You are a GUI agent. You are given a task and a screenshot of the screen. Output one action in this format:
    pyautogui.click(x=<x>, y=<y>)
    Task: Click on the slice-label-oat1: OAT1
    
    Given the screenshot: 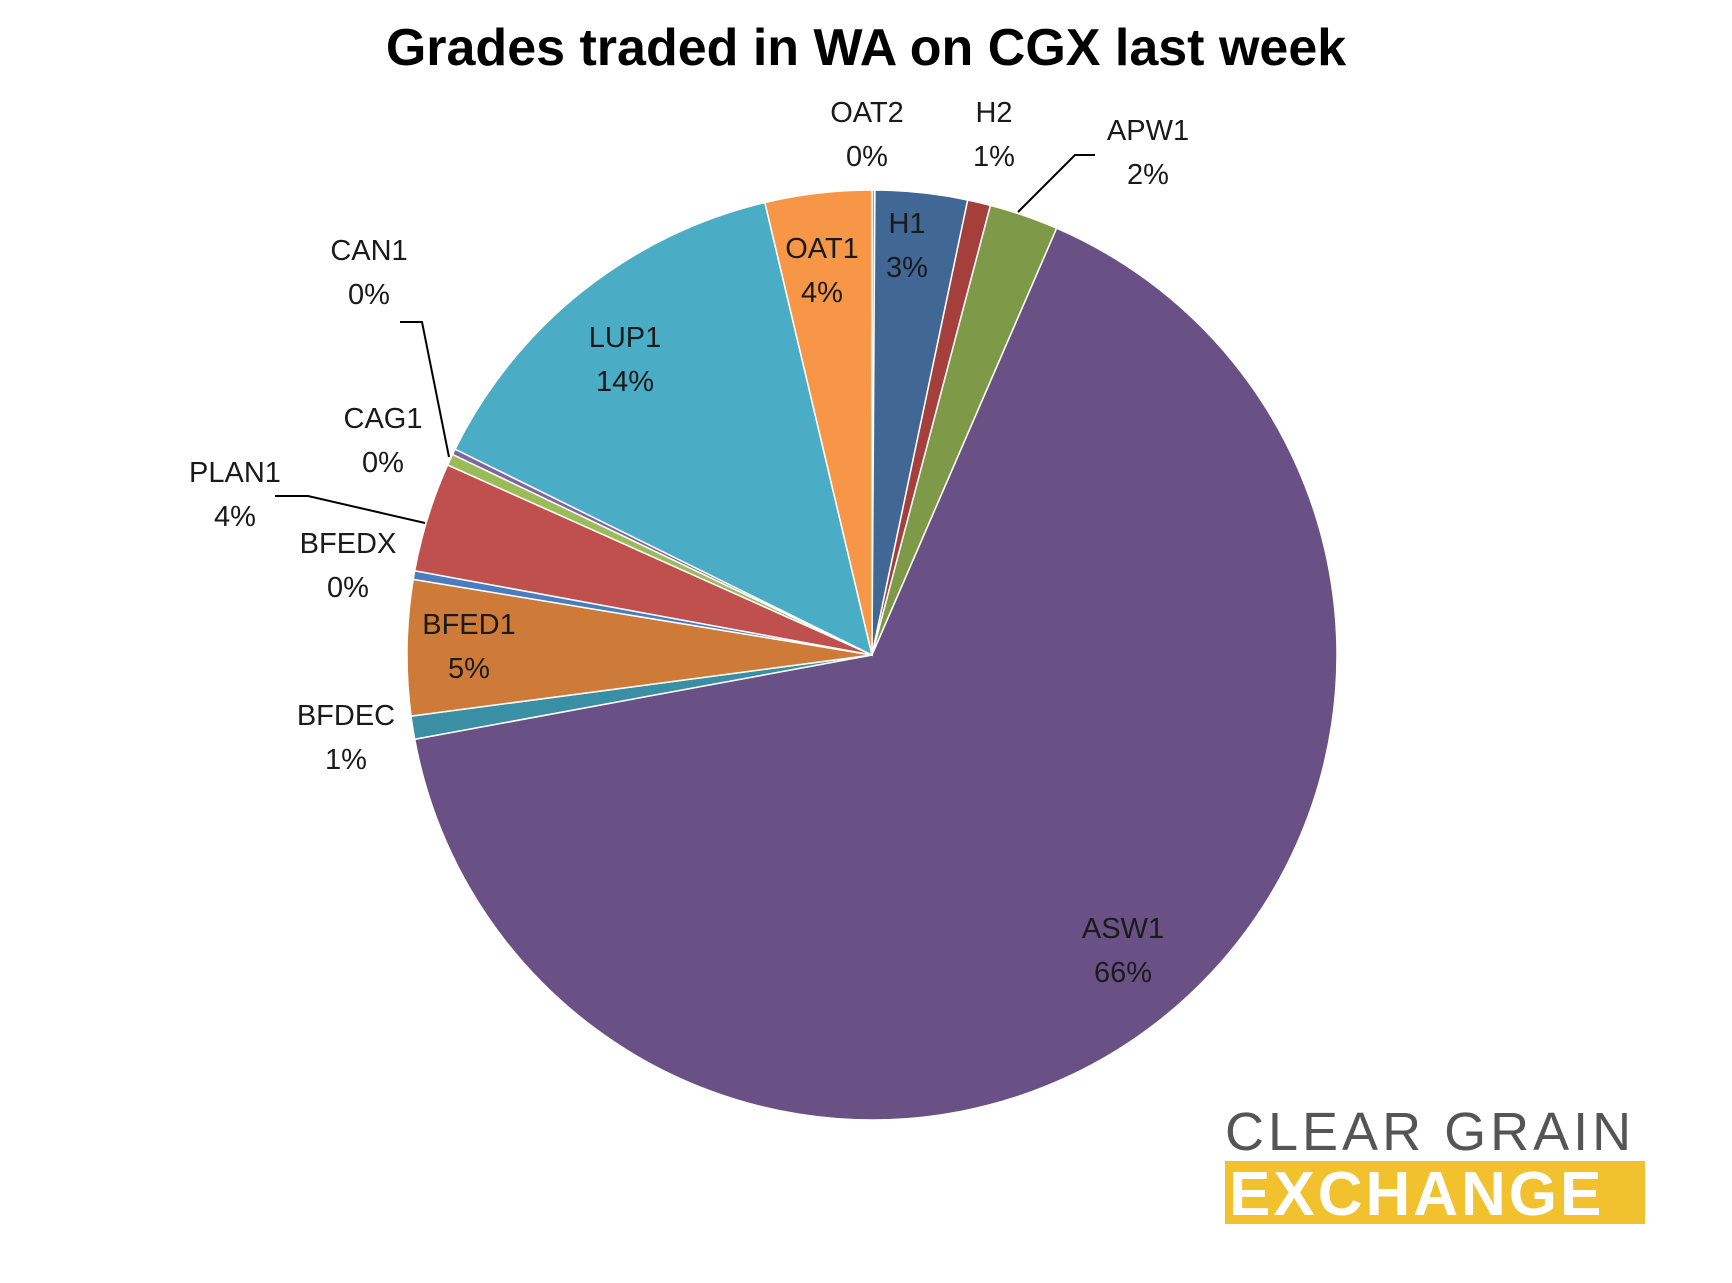 What is the action you would take?
    pyautogui.click(x=822, y=249)
    